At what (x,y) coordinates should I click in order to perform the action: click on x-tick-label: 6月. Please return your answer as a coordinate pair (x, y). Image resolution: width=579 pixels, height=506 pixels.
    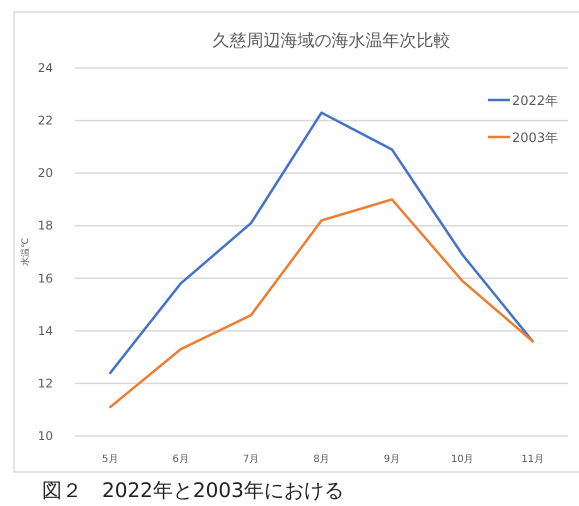
    Looking at the image, I should click on (180, 459).